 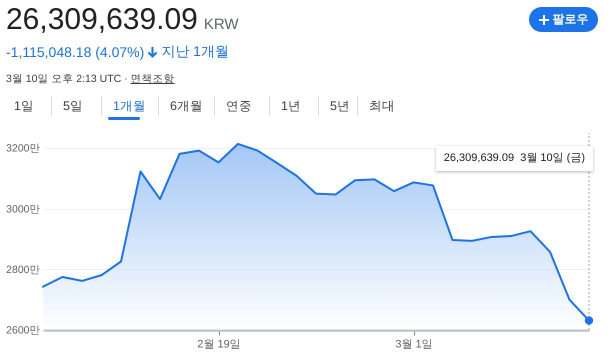 What do you see at coordinates (23, 209) in the screenshot?
I see `y-tick-label: 3000만` at bounding box center [23, 209].